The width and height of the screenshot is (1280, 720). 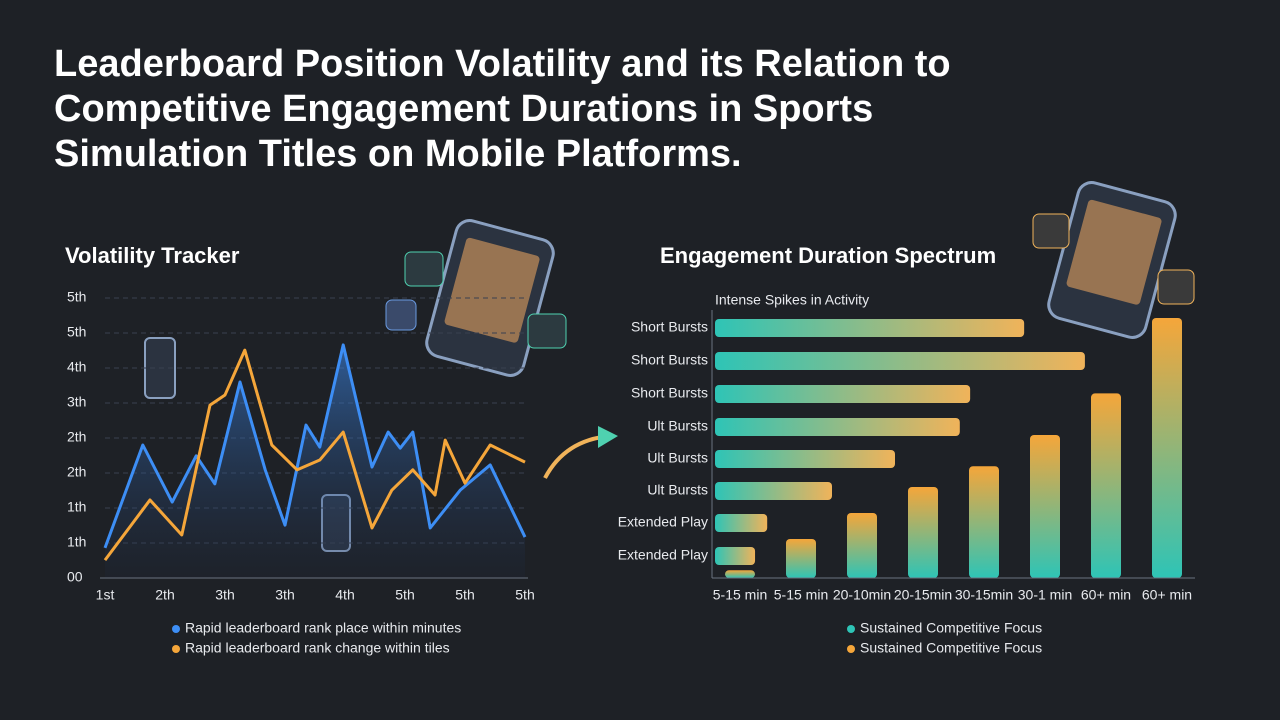 I want to click on x-tick-label: 1st, so click(x=105, y=595).